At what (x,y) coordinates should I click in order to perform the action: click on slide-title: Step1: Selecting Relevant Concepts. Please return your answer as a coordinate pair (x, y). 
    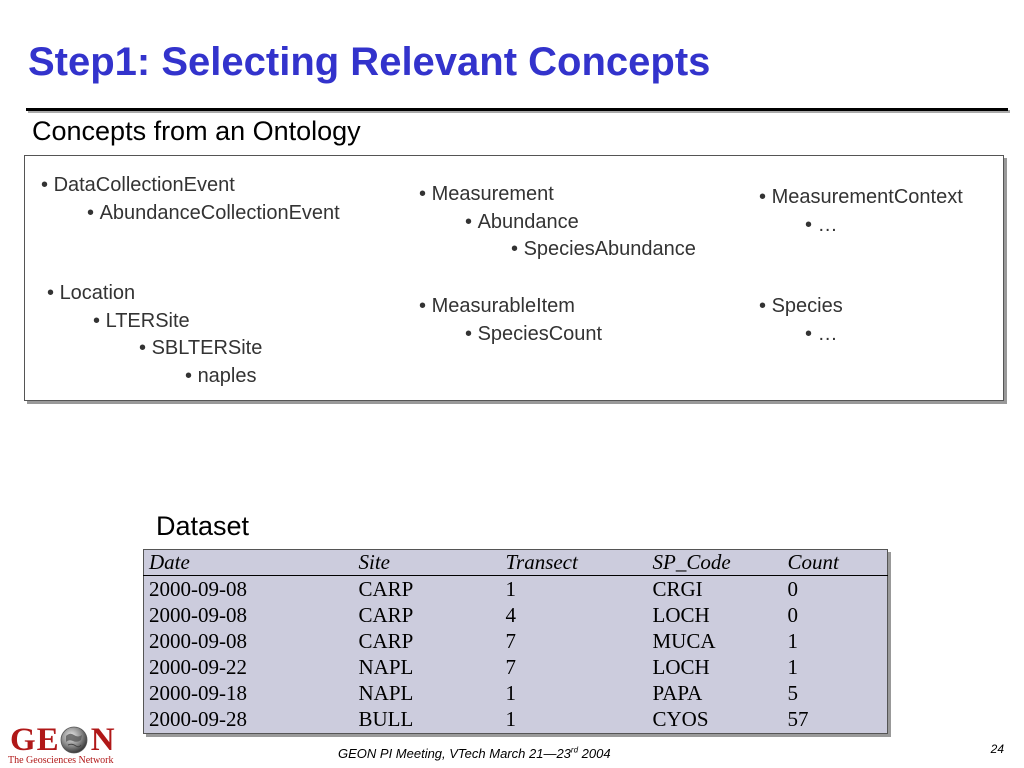
    Looking at the image, I should click on (369, 62).